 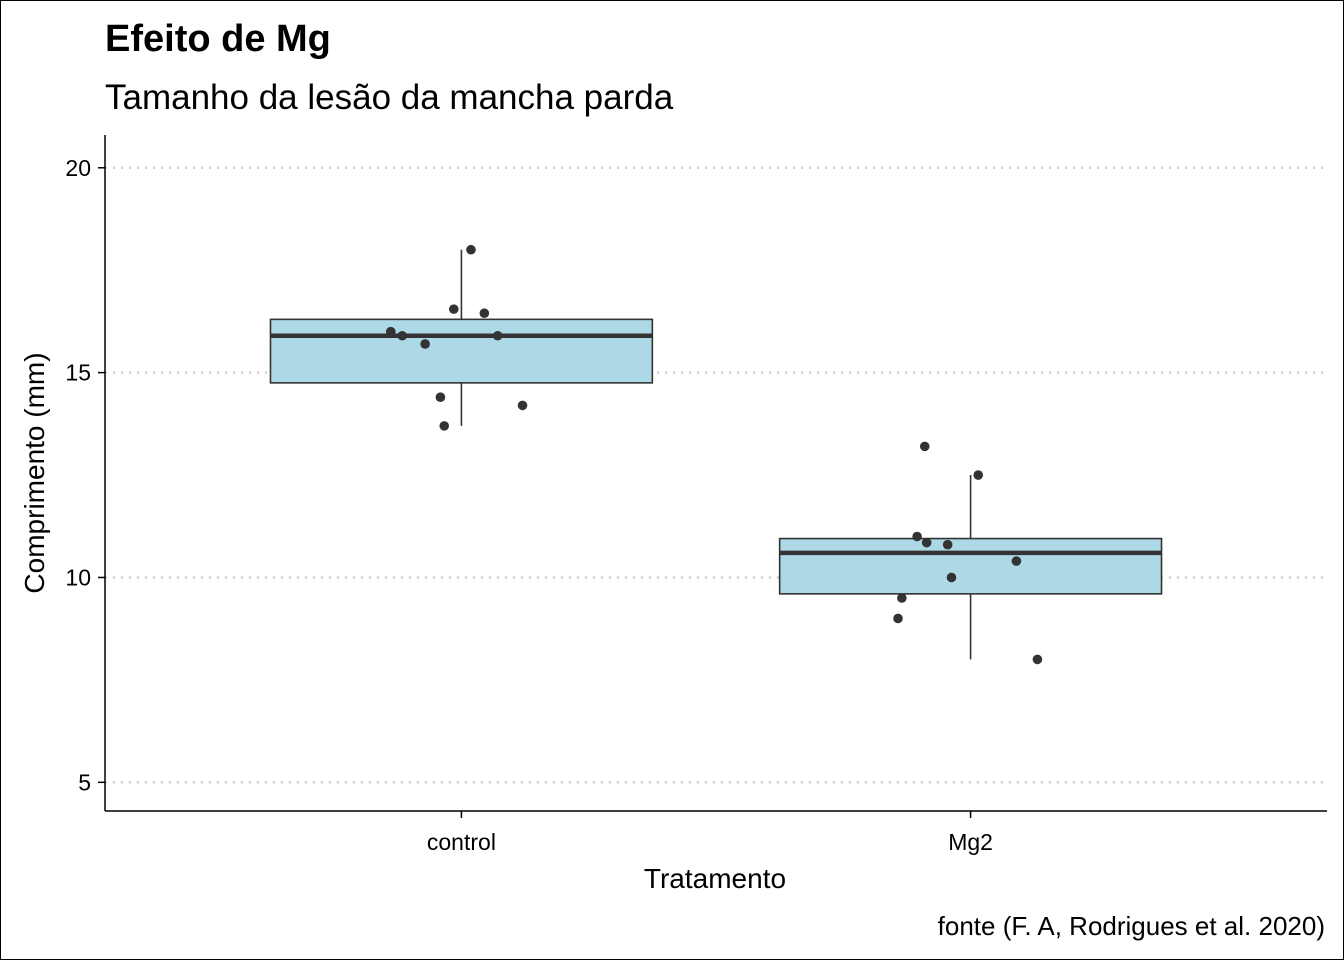 What do you see at coordinates (78, 168) in the screenshot?
I see `y-tick-label: 20` at bounding box center [78, 168].